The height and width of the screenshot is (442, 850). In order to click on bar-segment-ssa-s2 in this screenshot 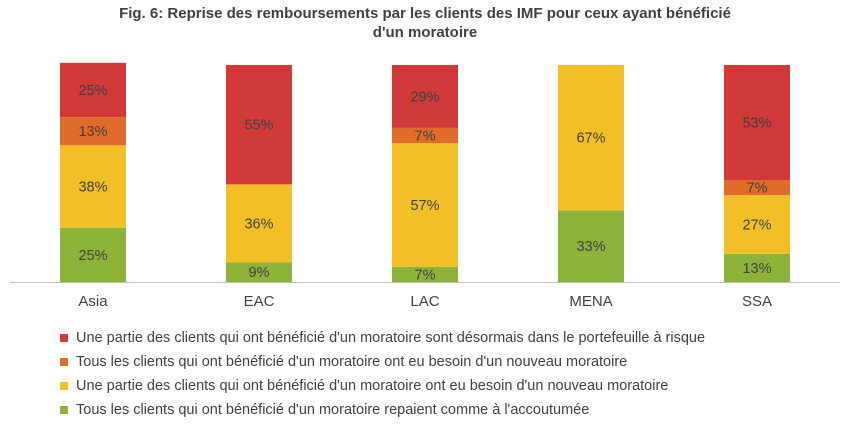, I will do `click(757, 188)`.